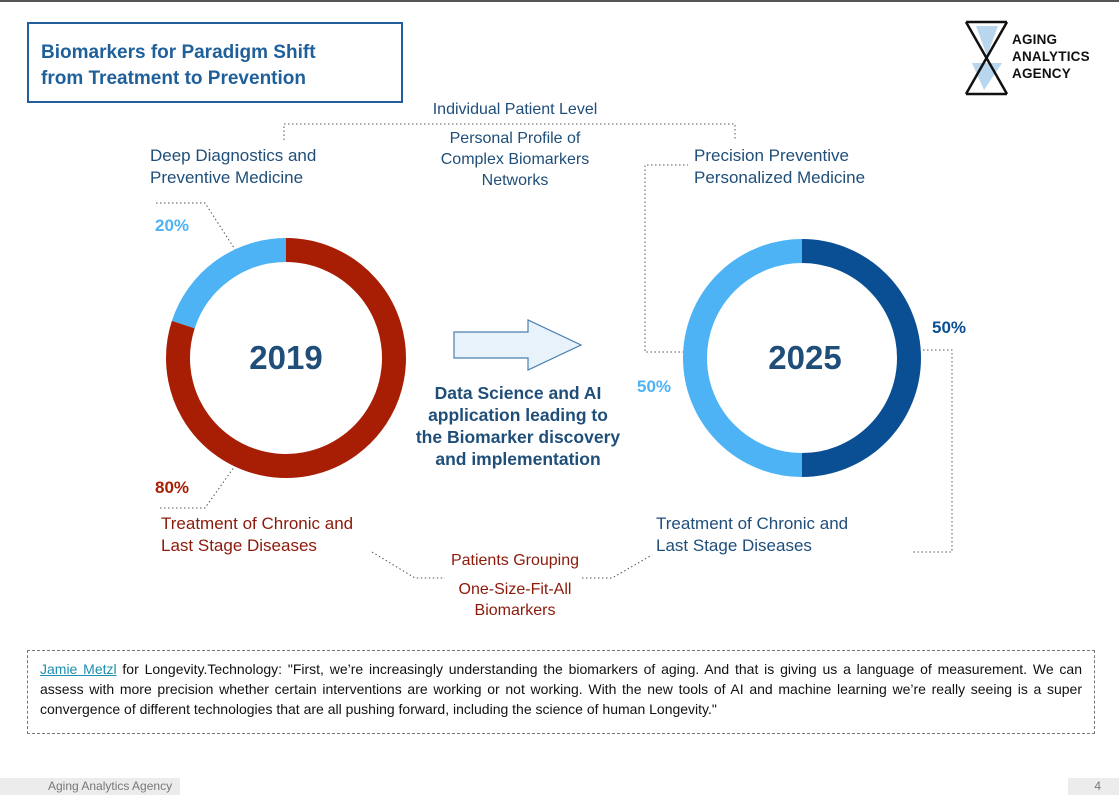 The image size is (1119, 795). I want to click on hourglass-icon, so click(986, 58).